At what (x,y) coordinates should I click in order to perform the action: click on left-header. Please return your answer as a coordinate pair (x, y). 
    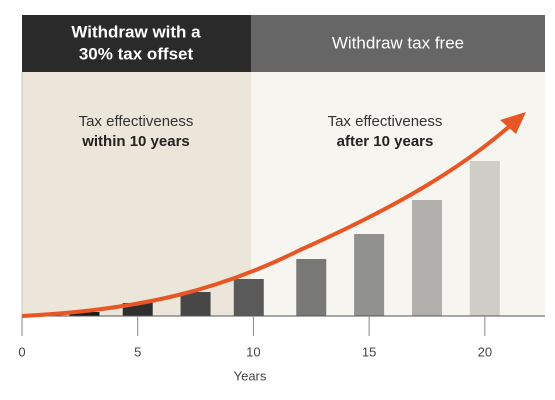
    Looking at the image, I should click on (136, 43).